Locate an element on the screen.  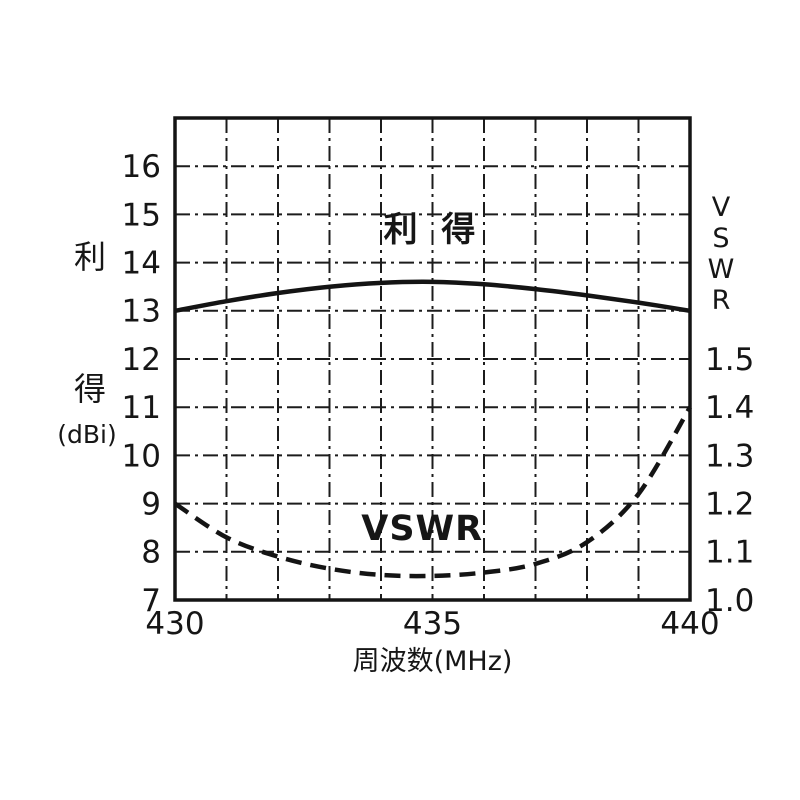
left-tick-label: 11 is located at coordinates (141, 408).